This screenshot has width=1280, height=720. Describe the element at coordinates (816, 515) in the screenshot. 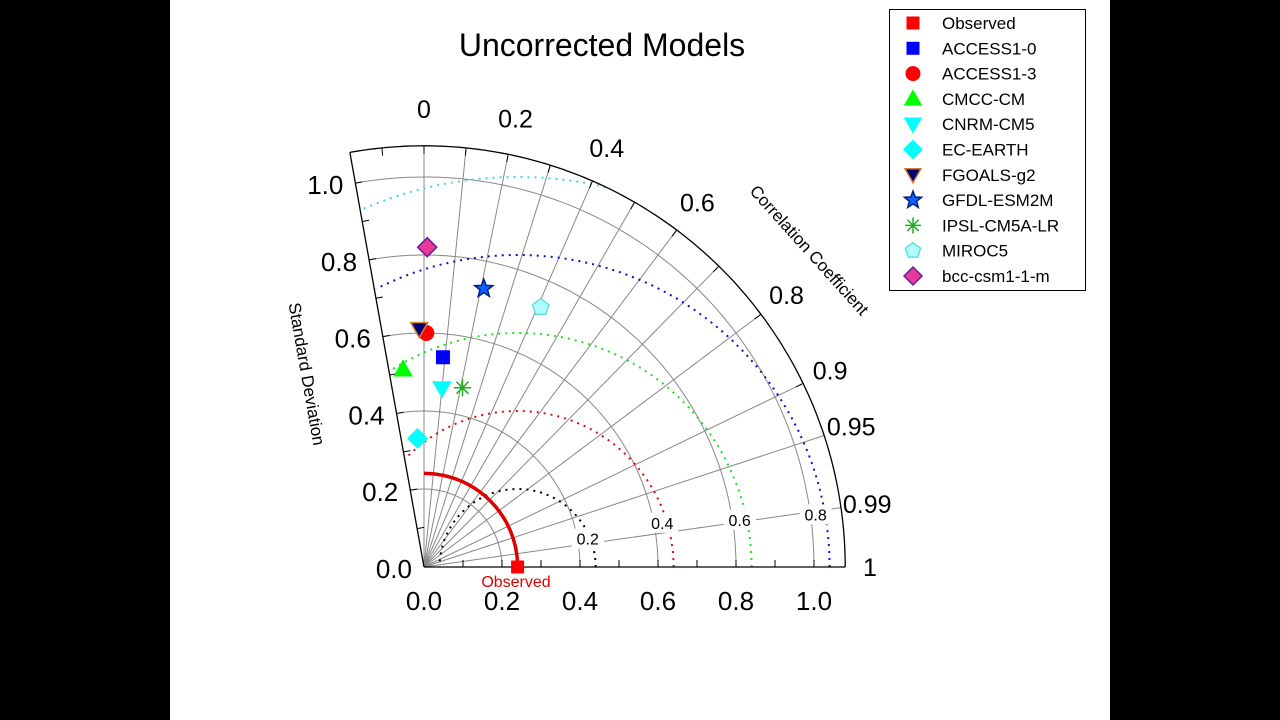

I see `rms-contour-label: 0.8` at that location.